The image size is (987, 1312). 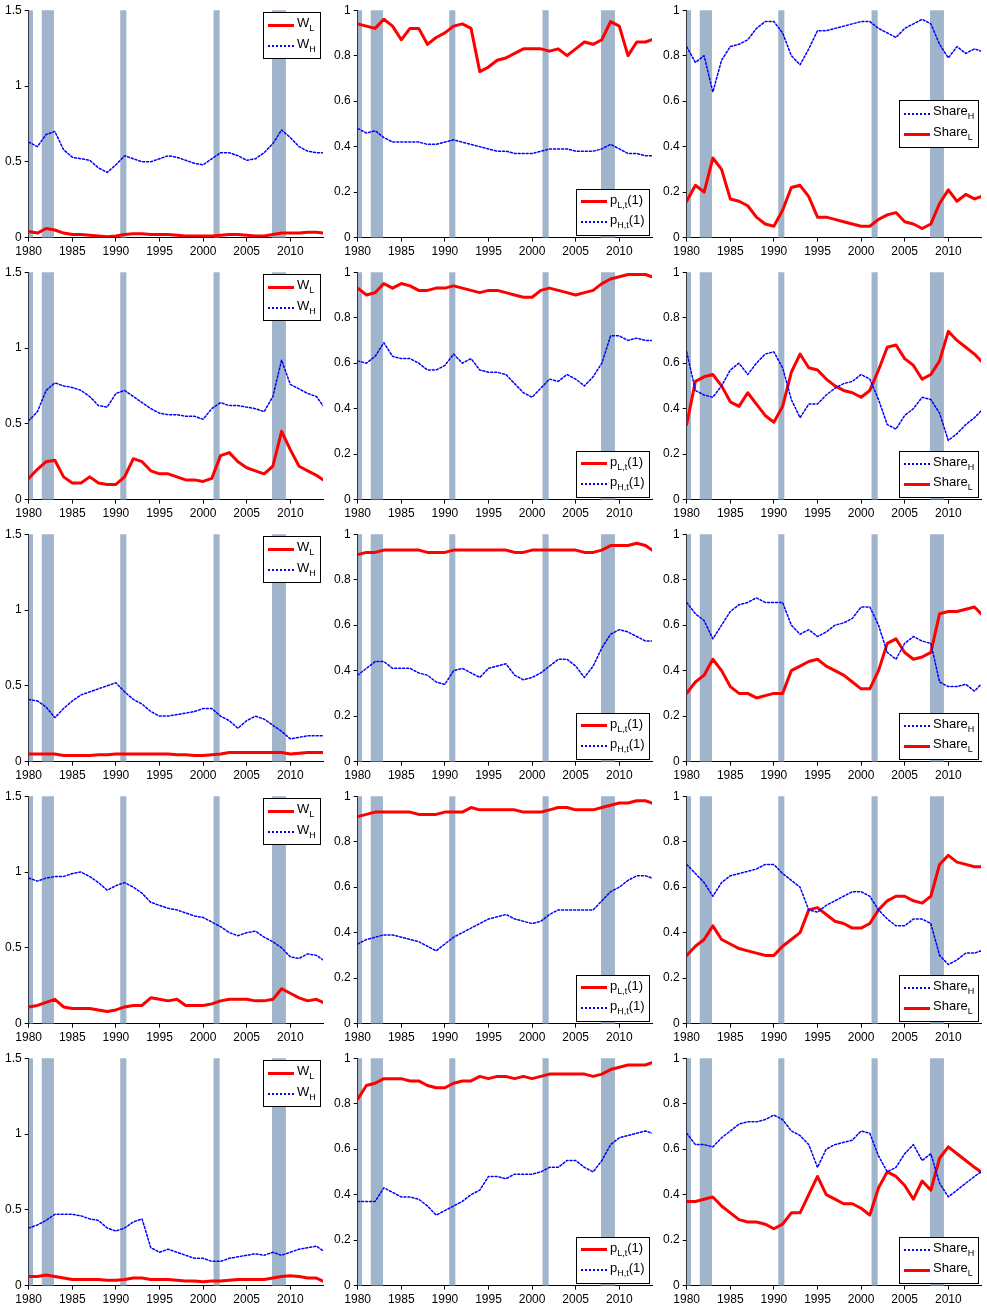 What do you see at coordinates (13, 685) in the screenshot?
I see `y-tick-label: 0.5` at bounding box center [13, 685].